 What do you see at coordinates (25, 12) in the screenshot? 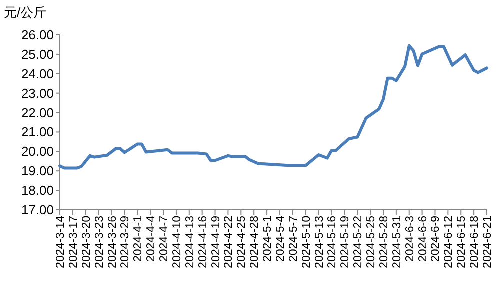
I see `y-axis-title: 元/公斤` at bounding box center [25, 12].